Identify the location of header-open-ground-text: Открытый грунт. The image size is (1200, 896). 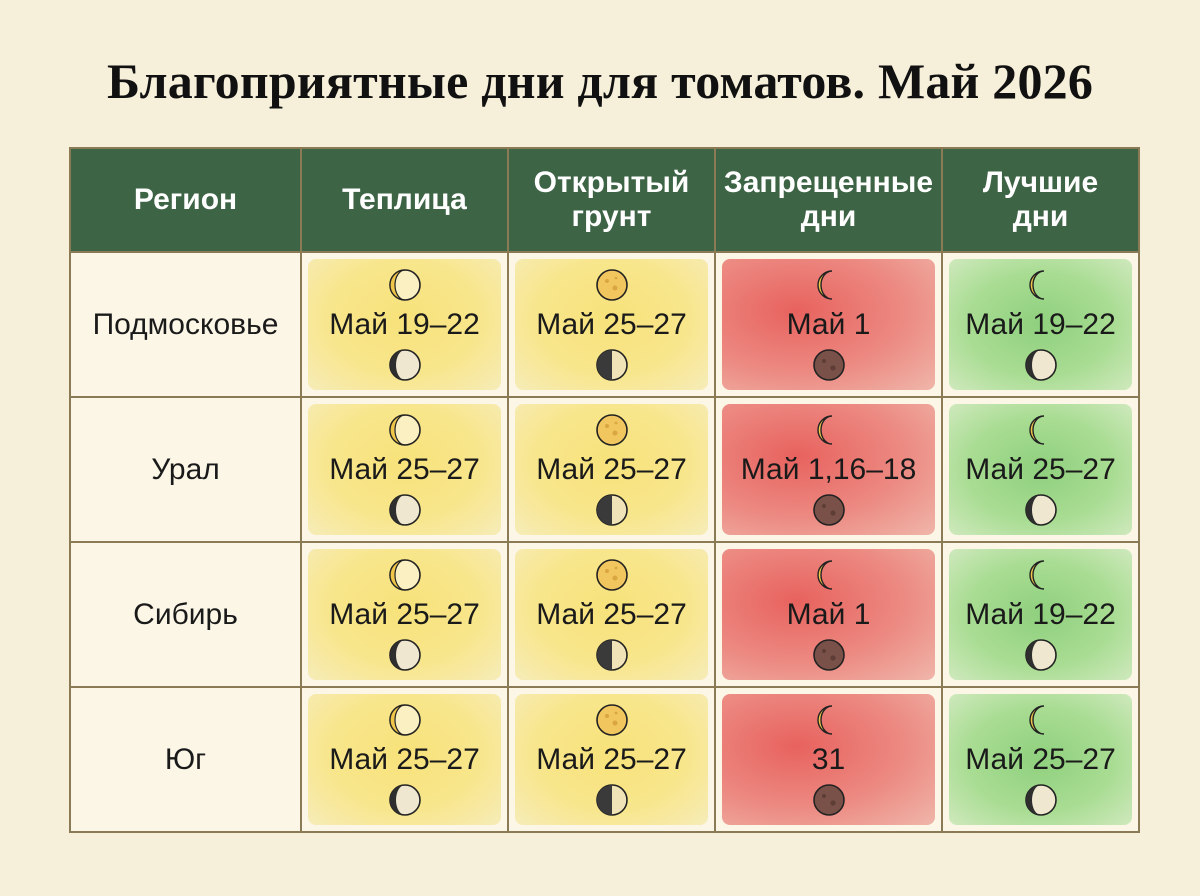
(611, 199).